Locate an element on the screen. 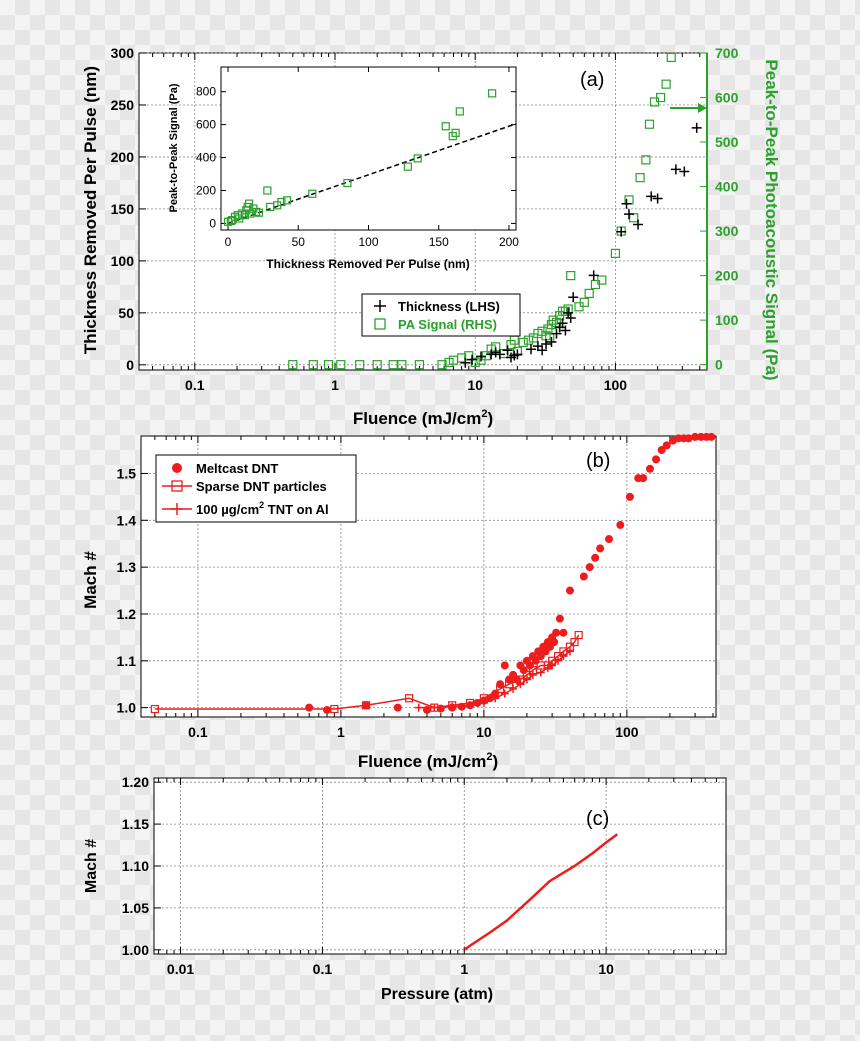 This screenshot has width=860, height=1041. inset-plot-area is located at coordinates (368, 148).